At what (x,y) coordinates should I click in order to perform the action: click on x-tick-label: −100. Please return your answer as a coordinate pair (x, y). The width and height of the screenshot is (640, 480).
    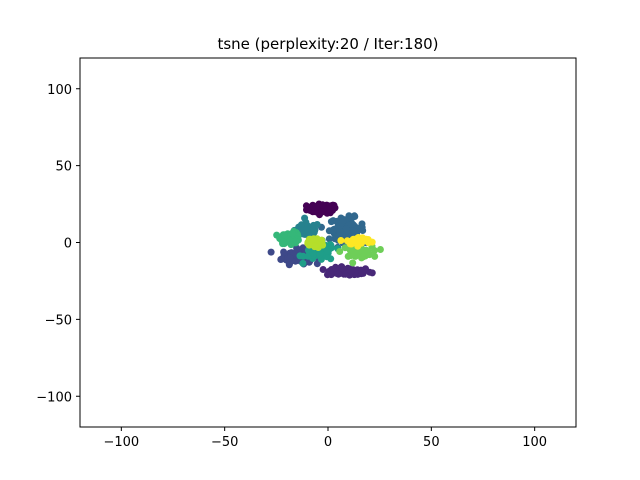
    Looking at the image, I should click on (121, 442).